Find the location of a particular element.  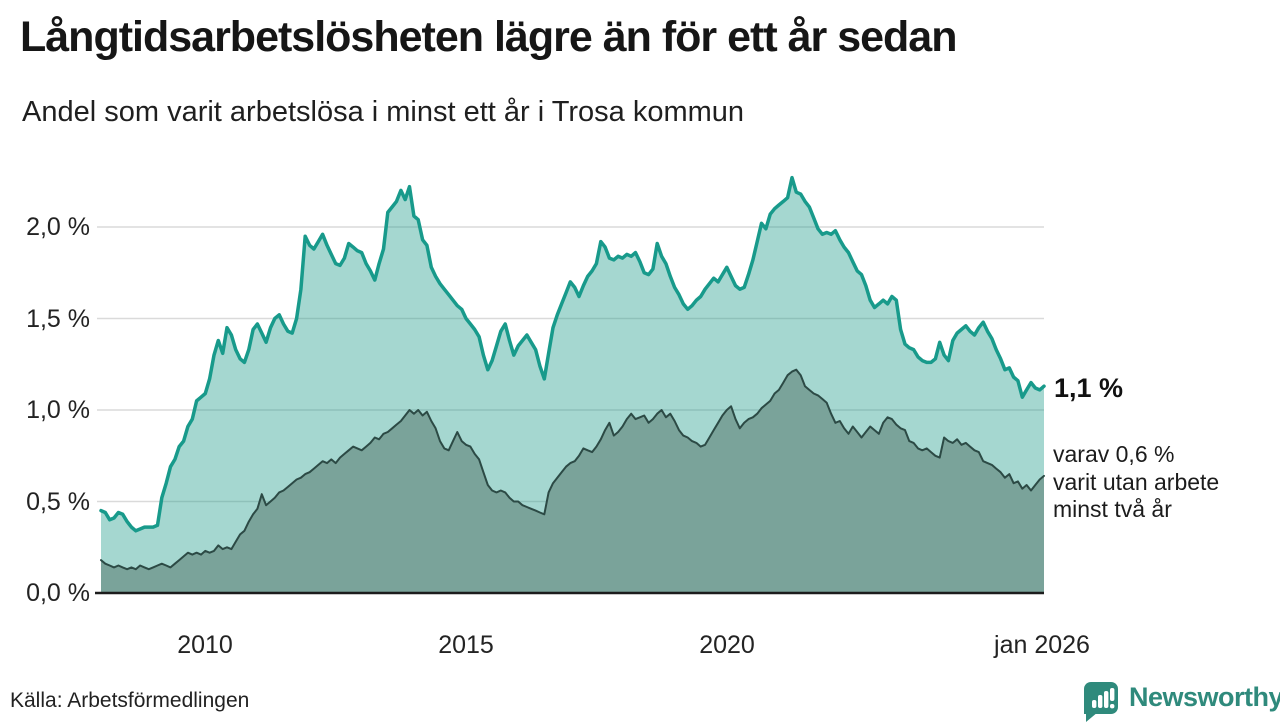

newsworthy-speech-bubble-bar-chart-icon is located at coordinates (1102, 701).